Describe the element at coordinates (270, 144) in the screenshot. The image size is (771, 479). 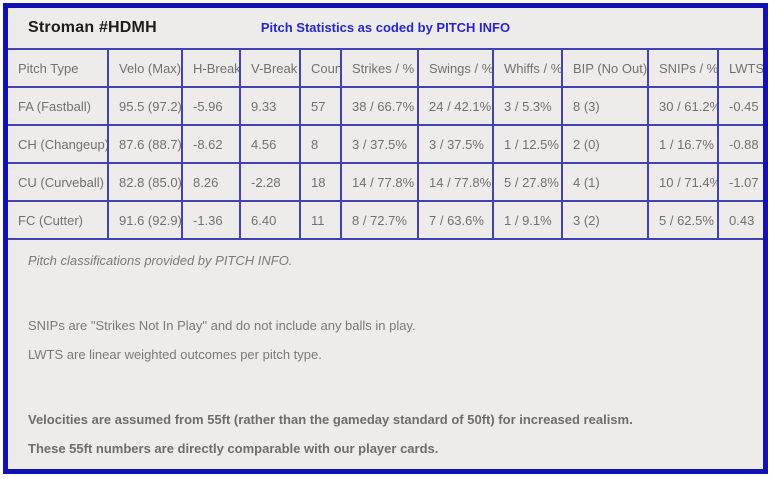
I see `table-cell: 4.56` at that location.